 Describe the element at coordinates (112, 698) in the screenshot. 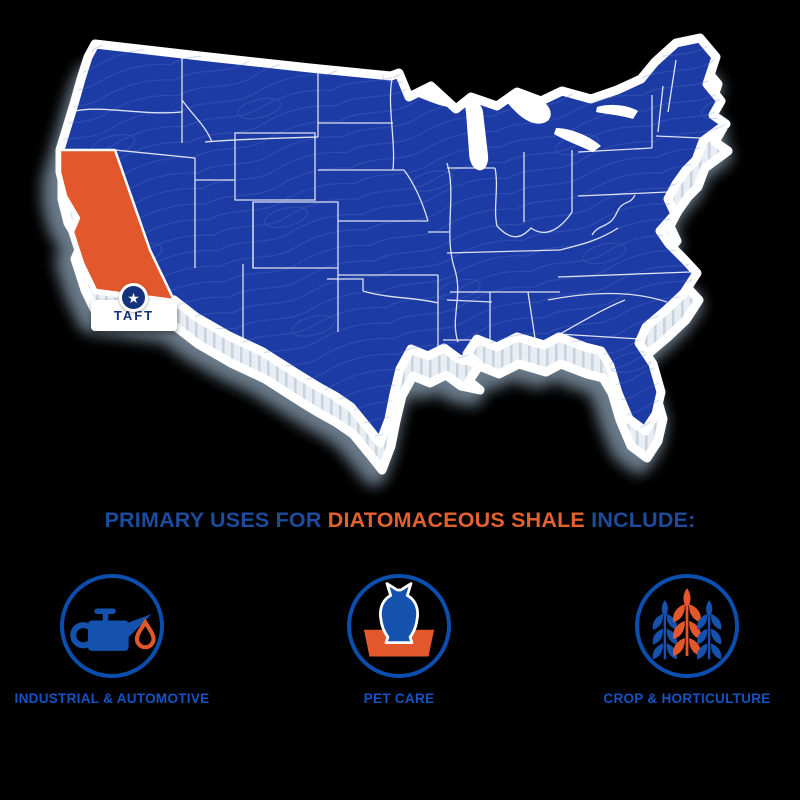

I see `use-label: INDUSTRIAL & AUTOMOTIVE` at that location.